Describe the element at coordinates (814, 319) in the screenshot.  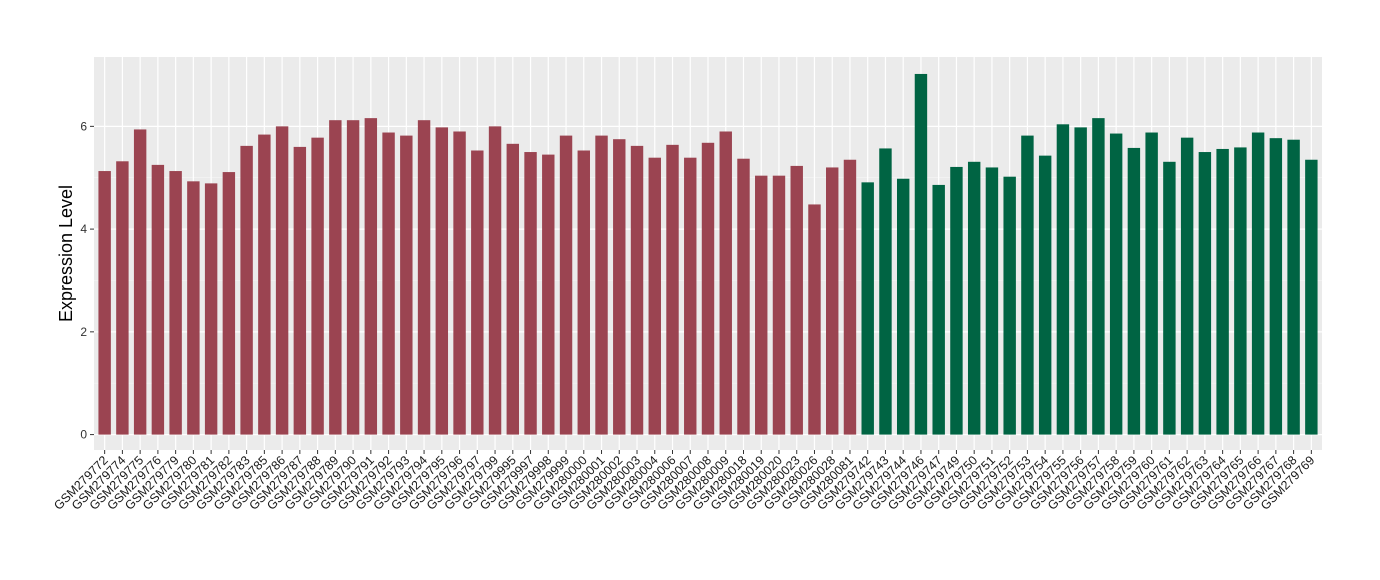
I see `bar-gsm280026` at that location.